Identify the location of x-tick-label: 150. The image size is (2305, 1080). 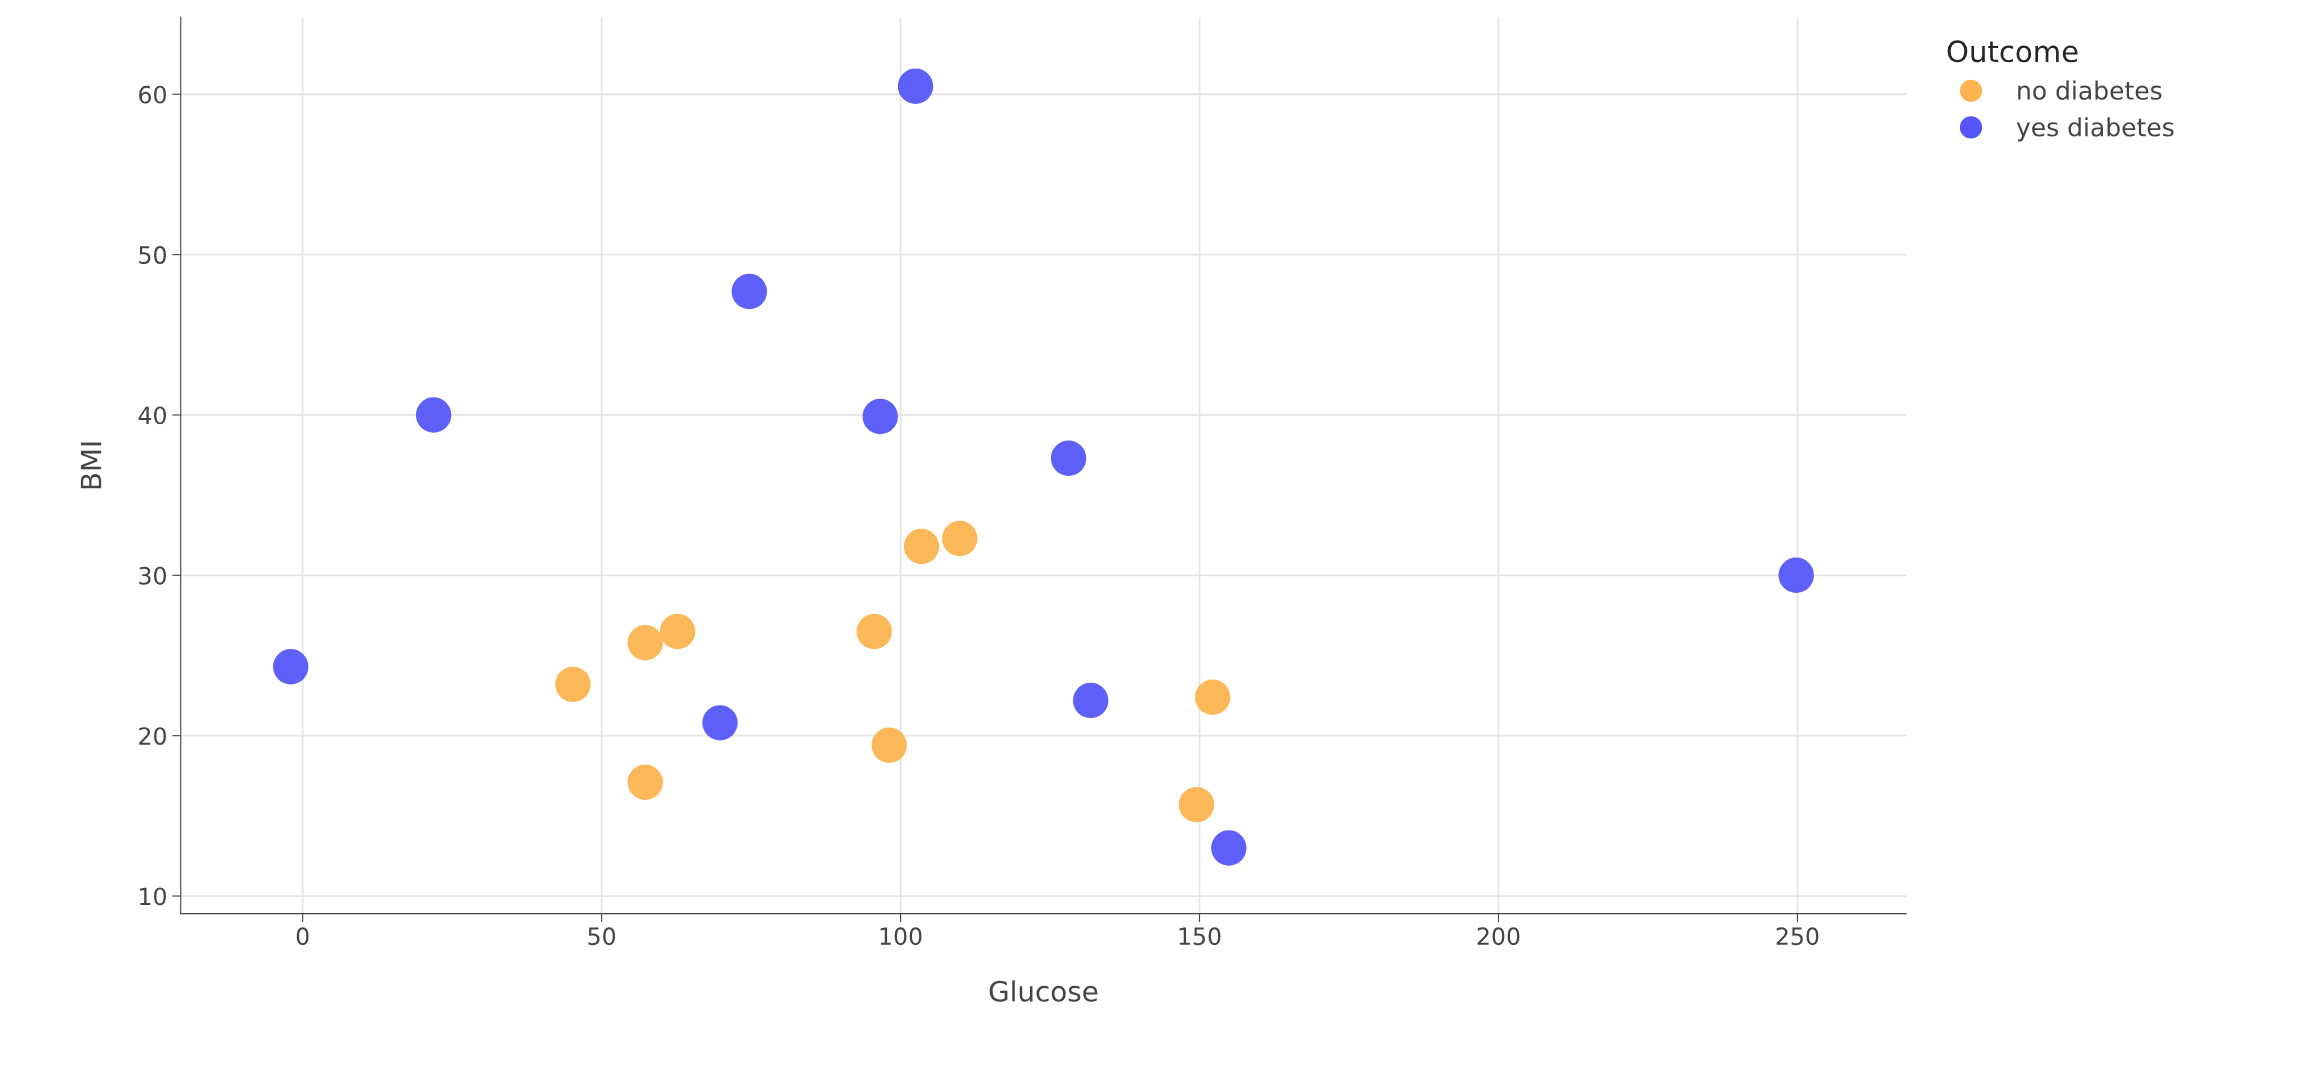
(1200, 936).